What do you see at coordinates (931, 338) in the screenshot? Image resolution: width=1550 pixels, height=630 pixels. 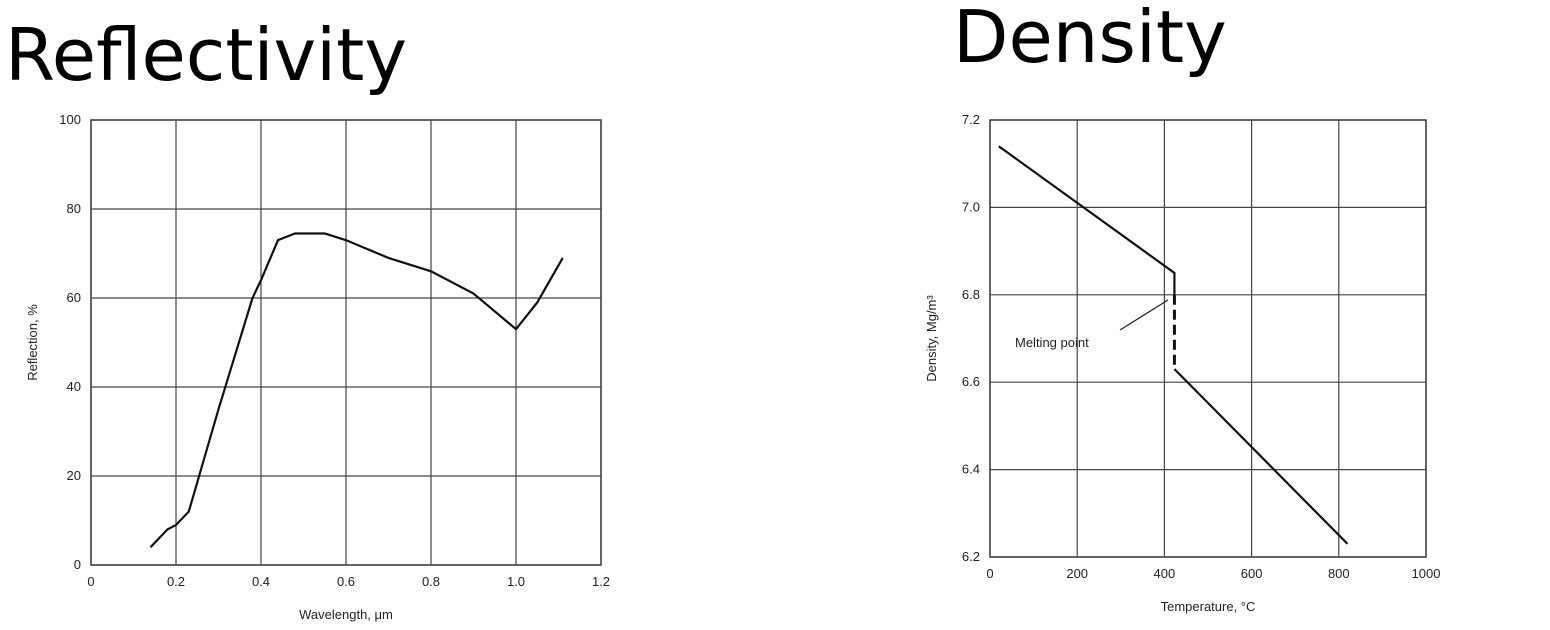 I see `y-axis-label: Density, Mg/m³` at bounding box center [931, 338].